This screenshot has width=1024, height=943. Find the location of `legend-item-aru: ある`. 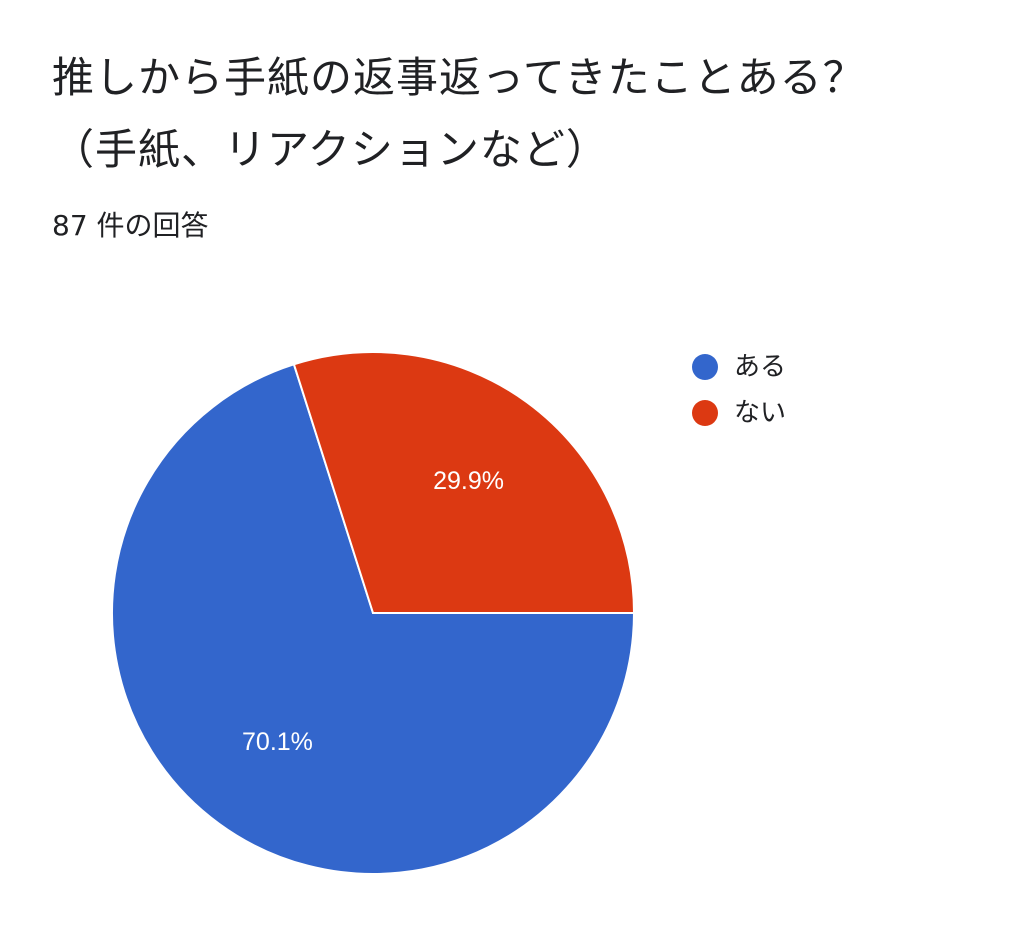

legend-item-aru: ある is located at coordinates (739, 367).